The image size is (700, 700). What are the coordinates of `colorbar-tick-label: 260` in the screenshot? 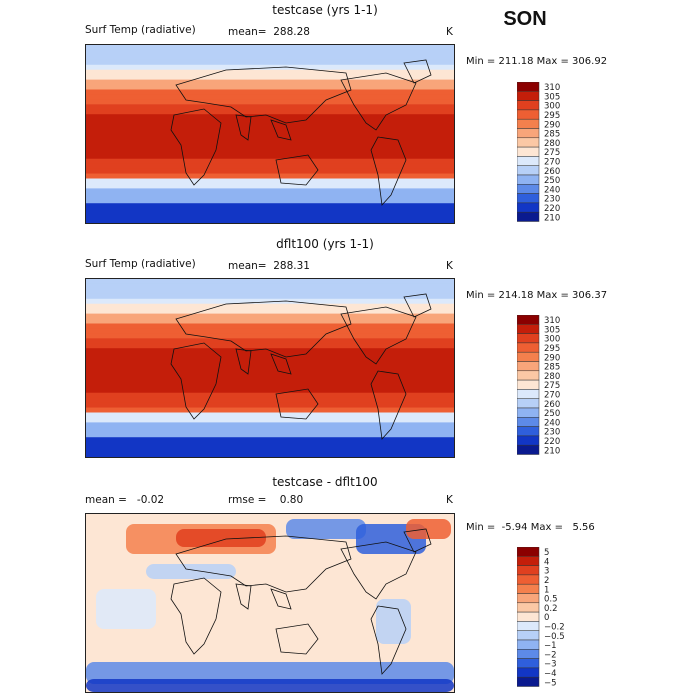 It's located at (552, 405).